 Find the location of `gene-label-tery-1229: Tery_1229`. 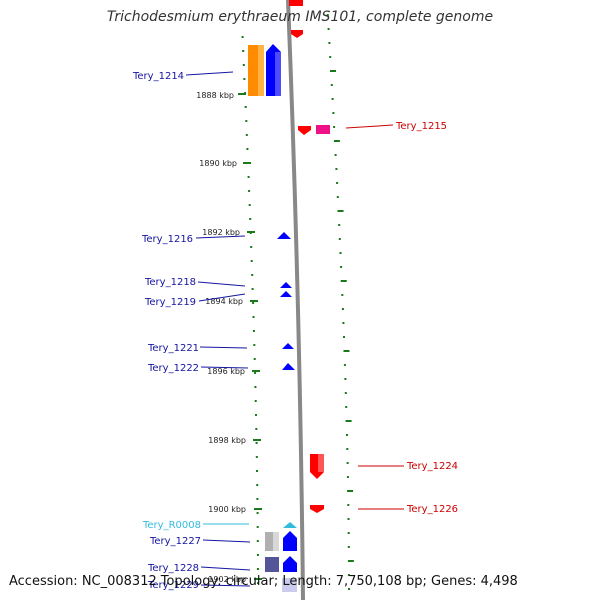

gene-label-tery-1229: Tery_1229 is located at coordinates (173, 585).